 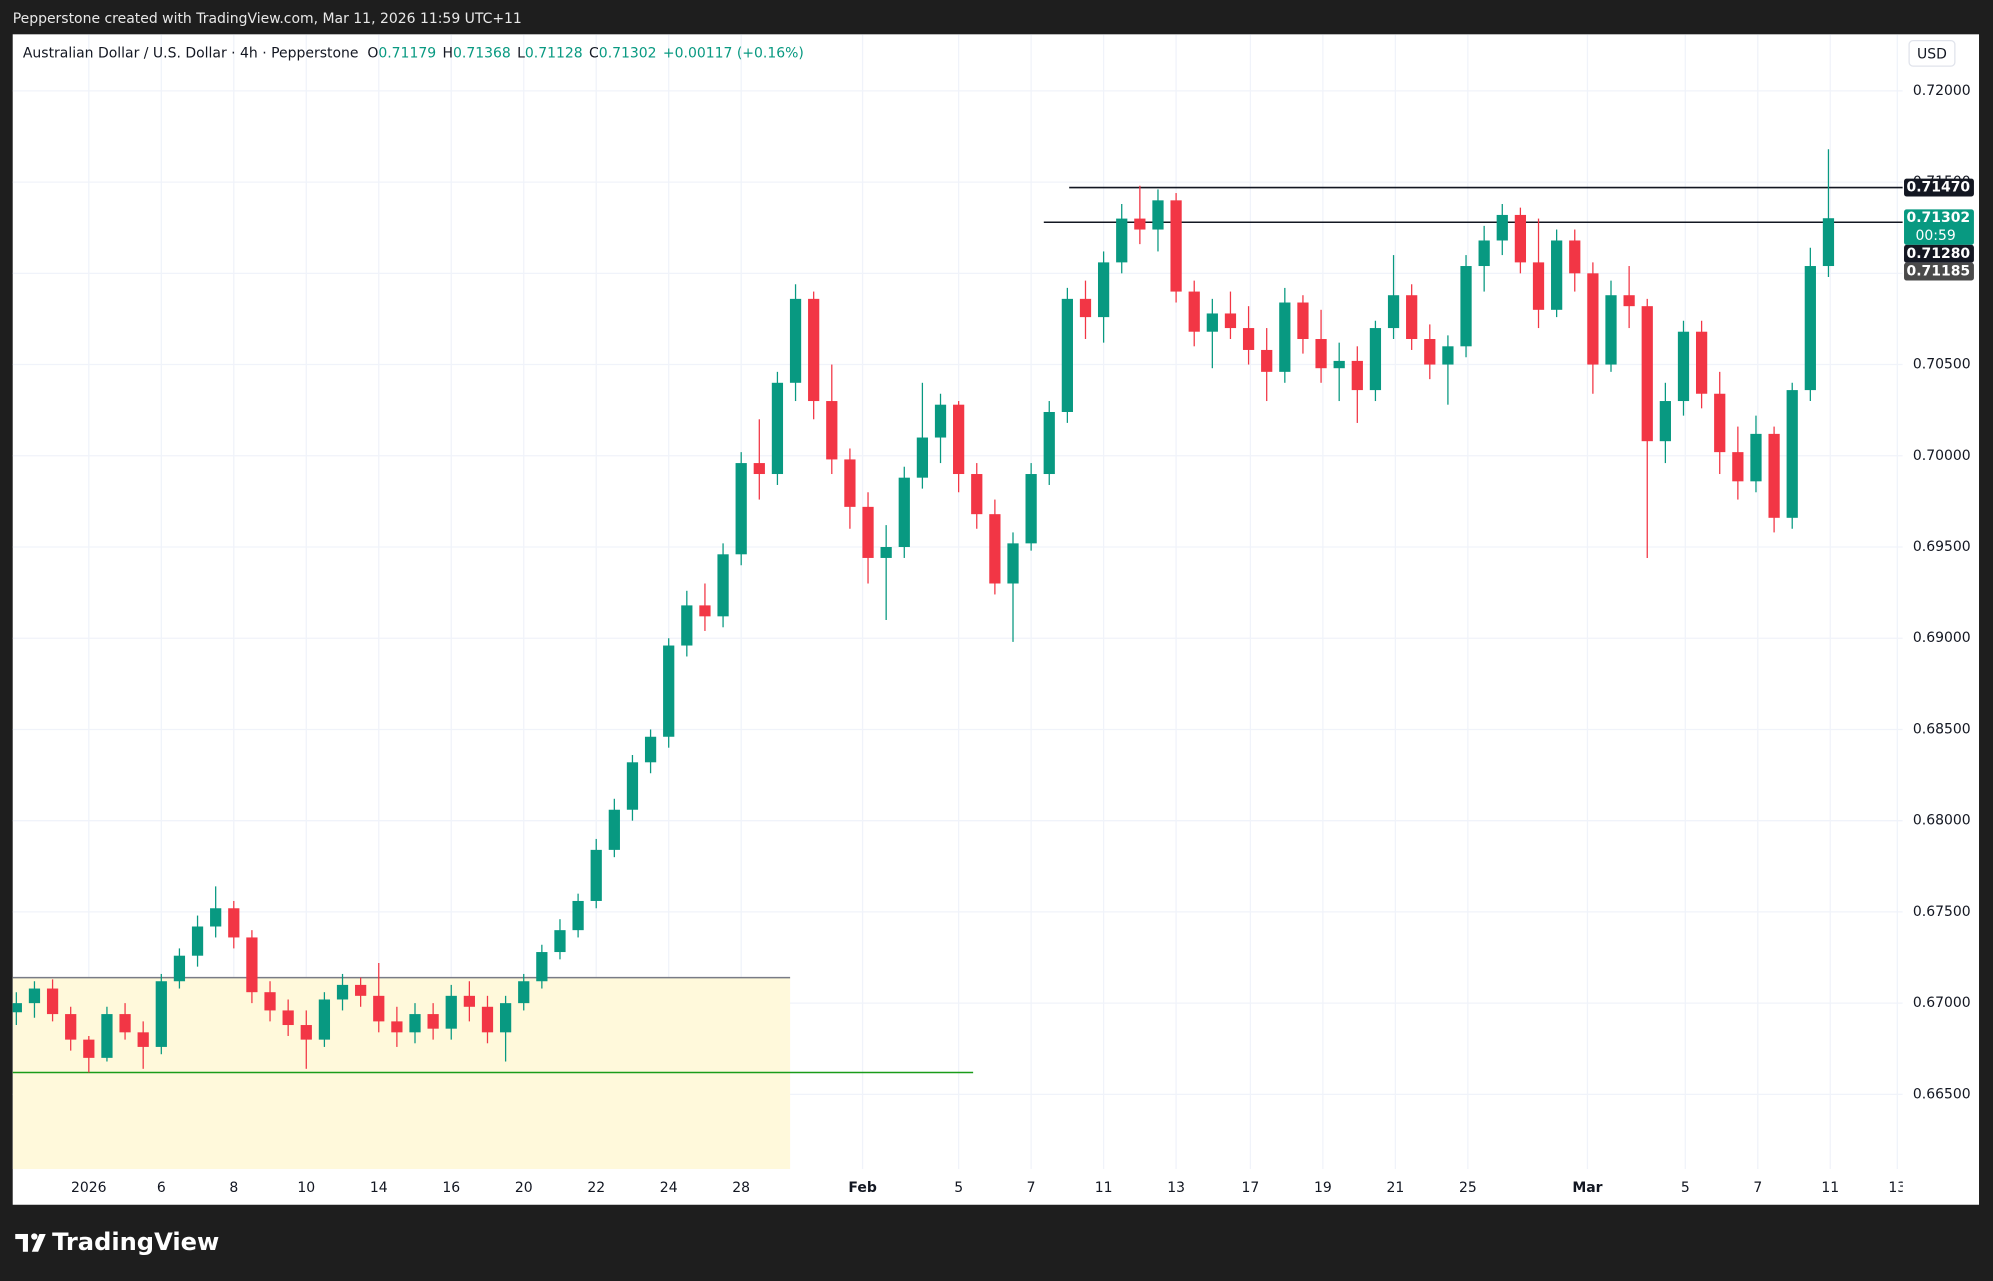 What do you see at coordinates (447, 53) in the screenshot?
I see `legend-ohlc-label: H` at bounding box center [447, 53].